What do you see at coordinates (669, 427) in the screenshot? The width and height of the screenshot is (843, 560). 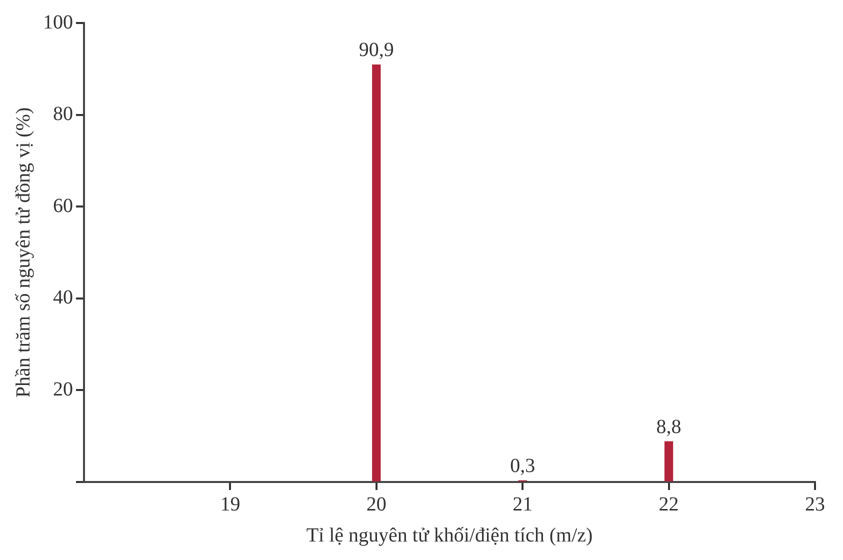 I see `data-label: 8,8` at bounding box center [669, 427].